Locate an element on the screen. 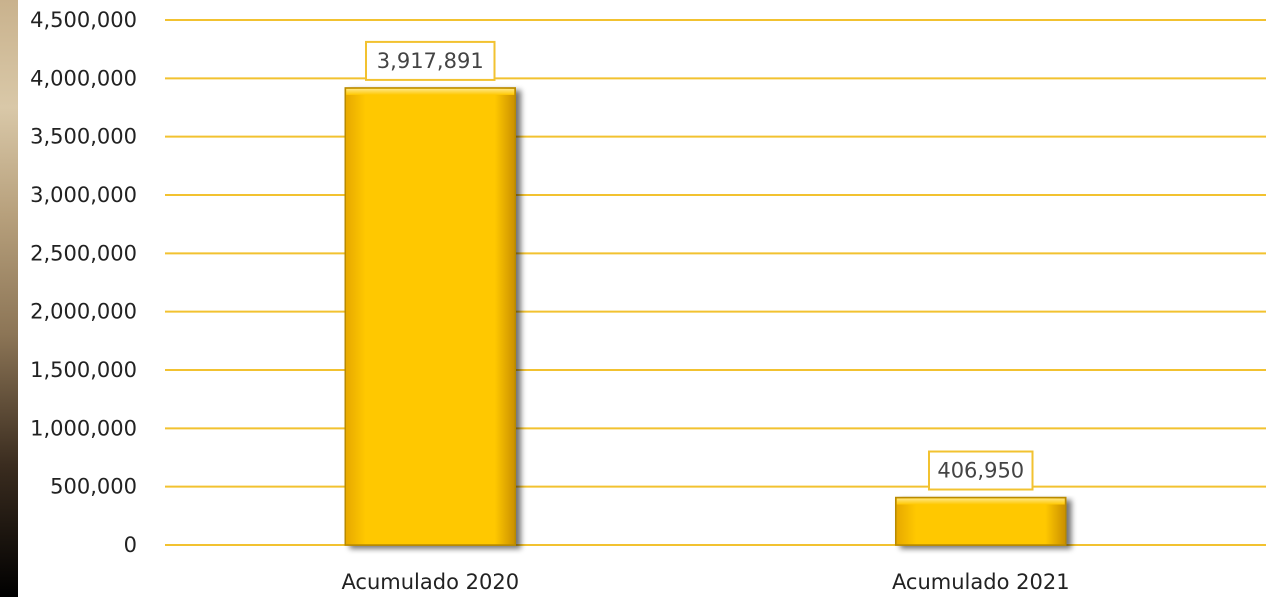  y-tick-label: 1,000,000 is located at coordinates (83, 428).